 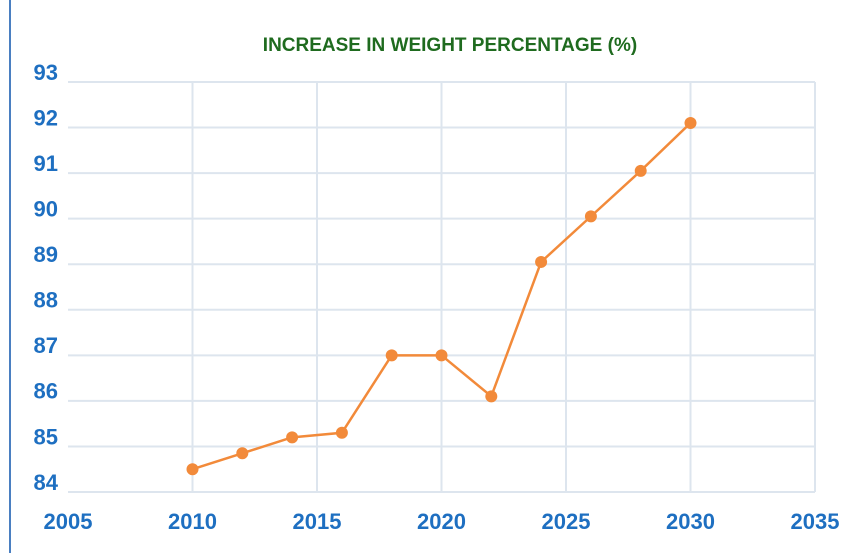 What do you see at coordinates (566, 521) in the screenshot?
I see `x-tick-label: 2025` at bounding box center [566, 521].